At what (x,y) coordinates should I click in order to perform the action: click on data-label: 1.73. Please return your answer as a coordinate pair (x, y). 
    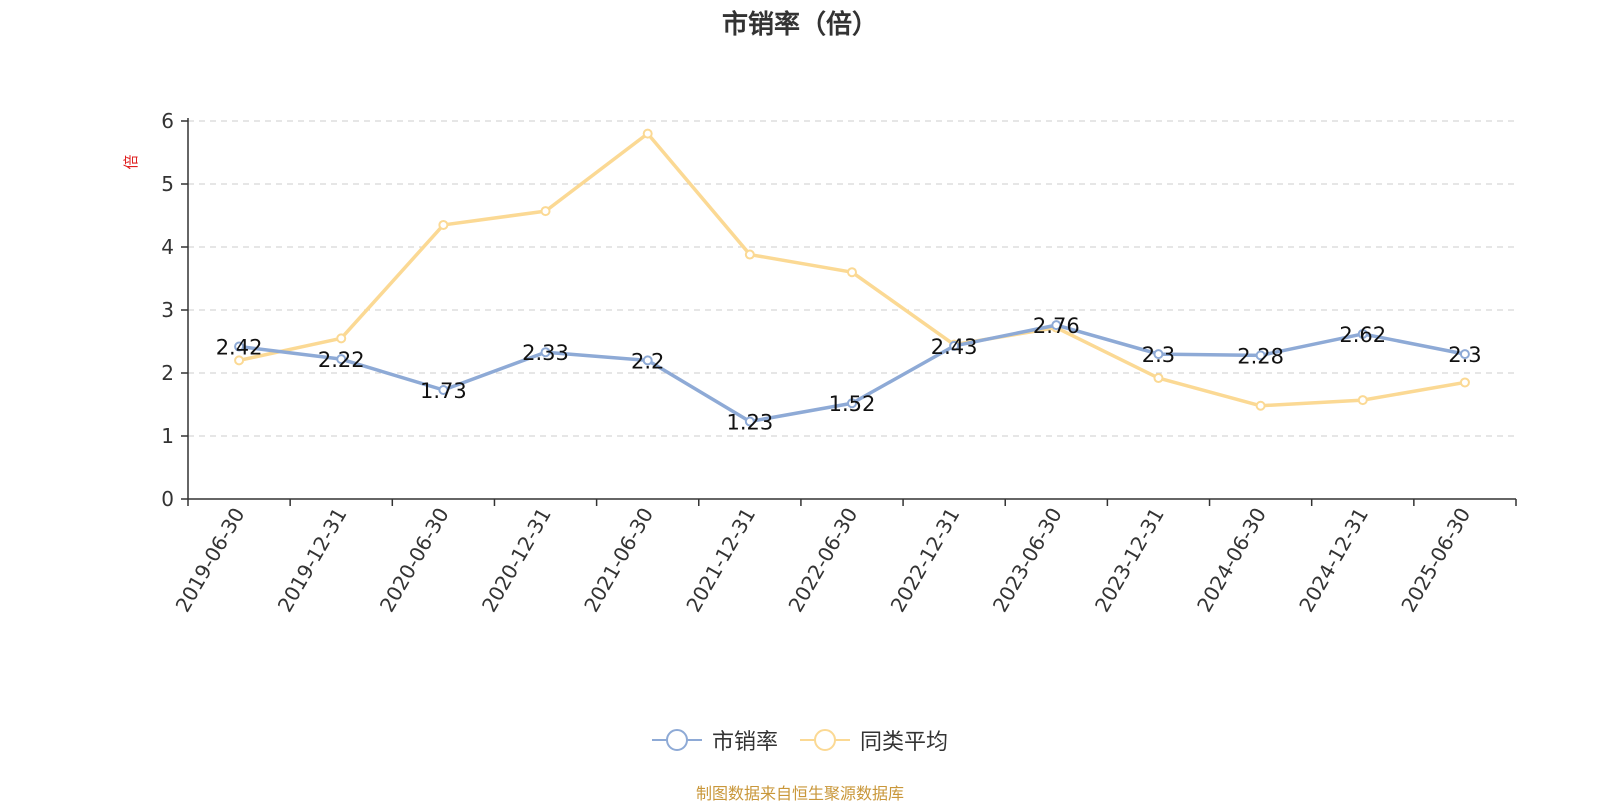
    Looking at the image, I should click on (443, 391).